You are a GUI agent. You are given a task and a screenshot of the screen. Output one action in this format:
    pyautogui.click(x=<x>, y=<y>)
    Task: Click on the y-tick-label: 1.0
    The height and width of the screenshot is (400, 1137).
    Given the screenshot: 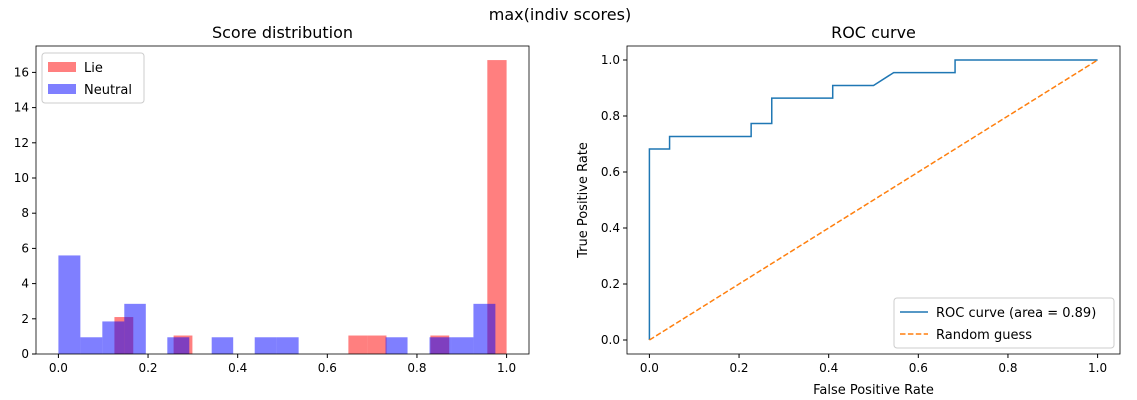 What is the action you would take?
    pyautogui.click(x=610, y=60)
    